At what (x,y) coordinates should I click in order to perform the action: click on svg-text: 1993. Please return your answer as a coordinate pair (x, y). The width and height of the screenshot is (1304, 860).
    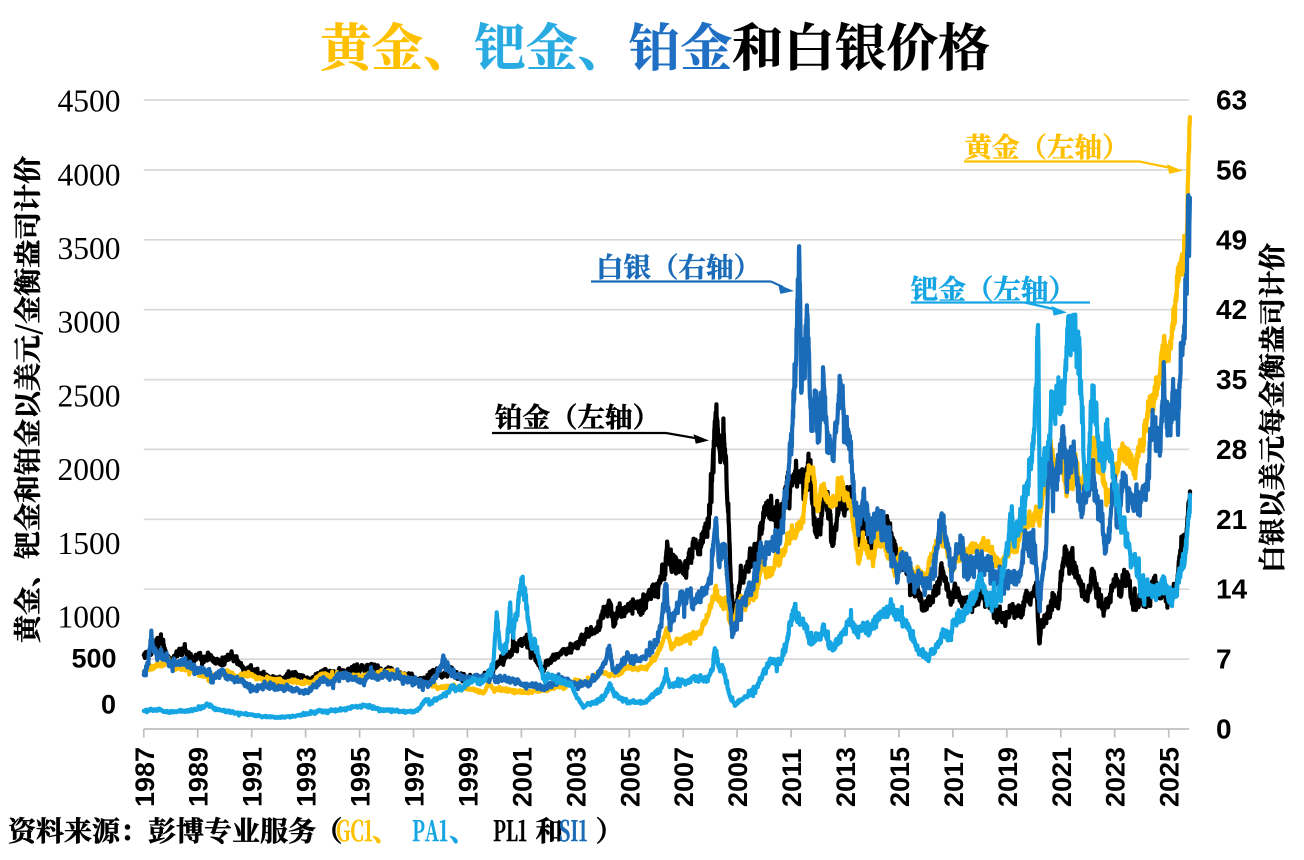
    Looking at the image, I should click on (307, 777).